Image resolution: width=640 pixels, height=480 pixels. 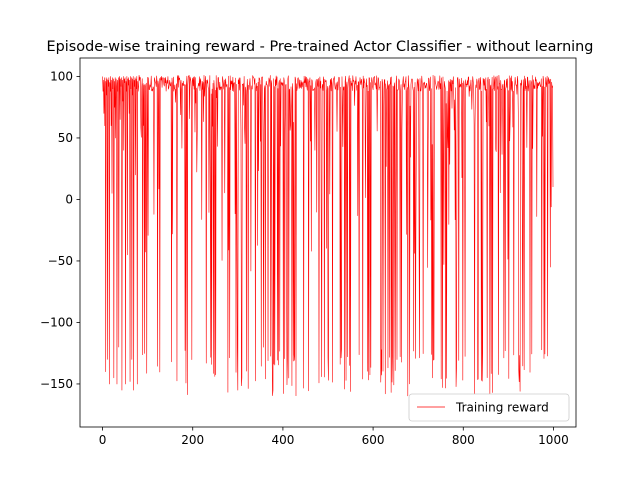 I want to click on legend-box, so click(x=489, y=407).